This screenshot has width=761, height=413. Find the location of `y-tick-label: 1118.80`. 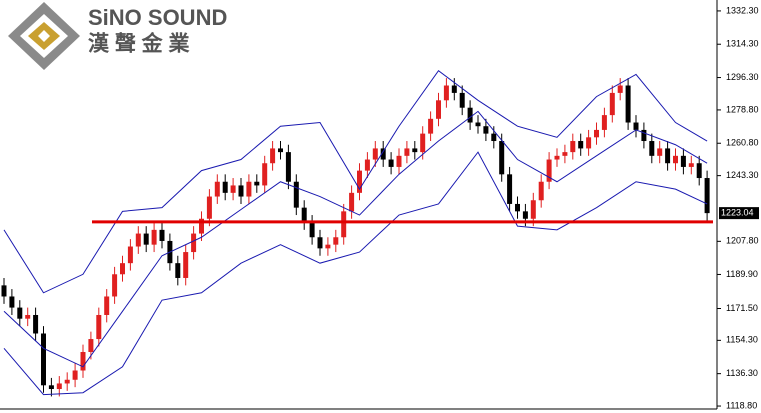

y-tick-label: 1118.80 is located at coordinates (741, 405).